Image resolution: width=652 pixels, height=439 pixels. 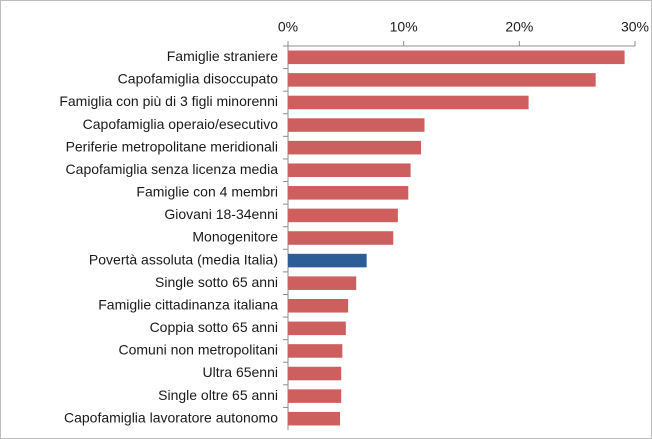 What do you see at coordinates (235, 237) in the screenshot?
I see `y-tick-label: Monogenitore` at bounding box center [235, 237].